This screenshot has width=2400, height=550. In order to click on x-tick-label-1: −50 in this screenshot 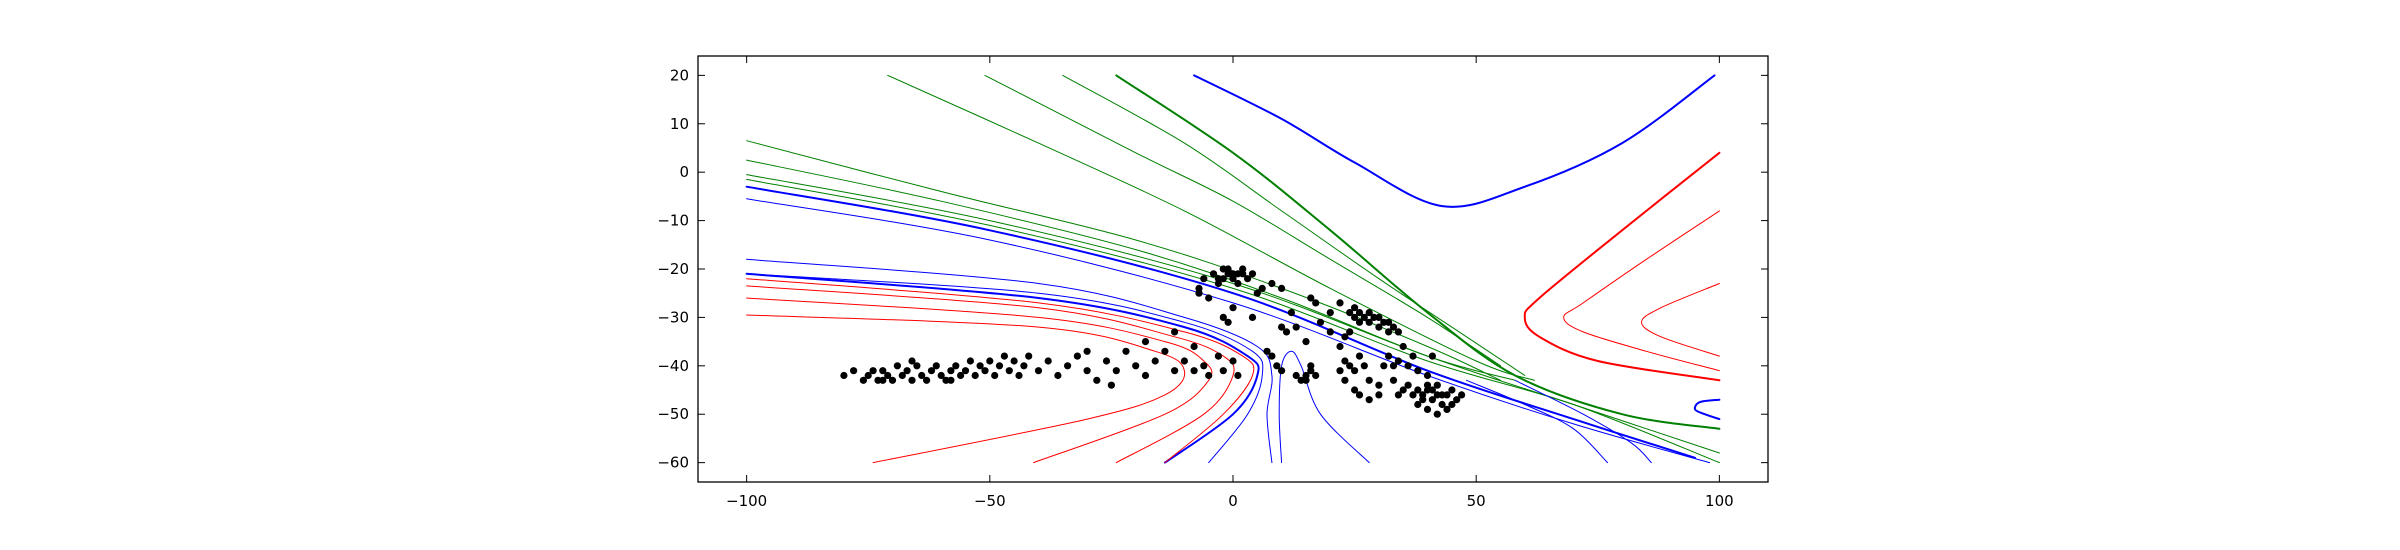, I will do `click(990, 501)`.